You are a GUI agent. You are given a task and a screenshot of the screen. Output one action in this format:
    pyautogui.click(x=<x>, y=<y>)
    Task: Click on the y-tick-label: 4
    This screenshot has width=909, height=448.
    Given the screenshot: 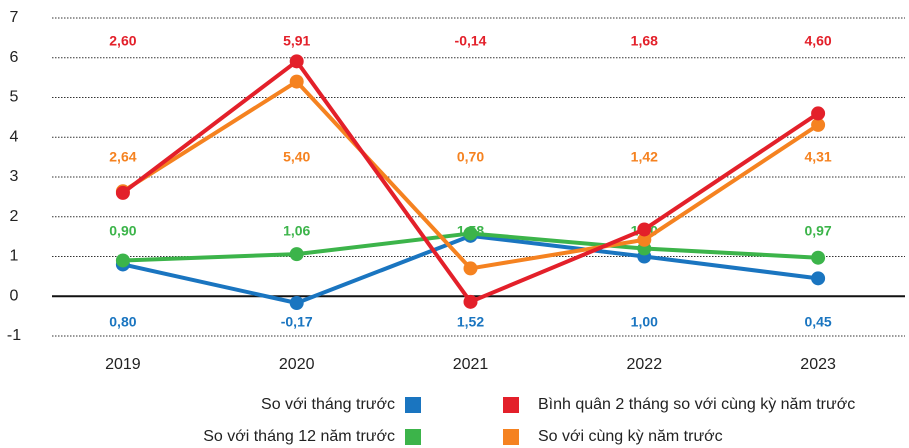 What is the action you would take?
    pyautogui.click(x=14, y=136)
    